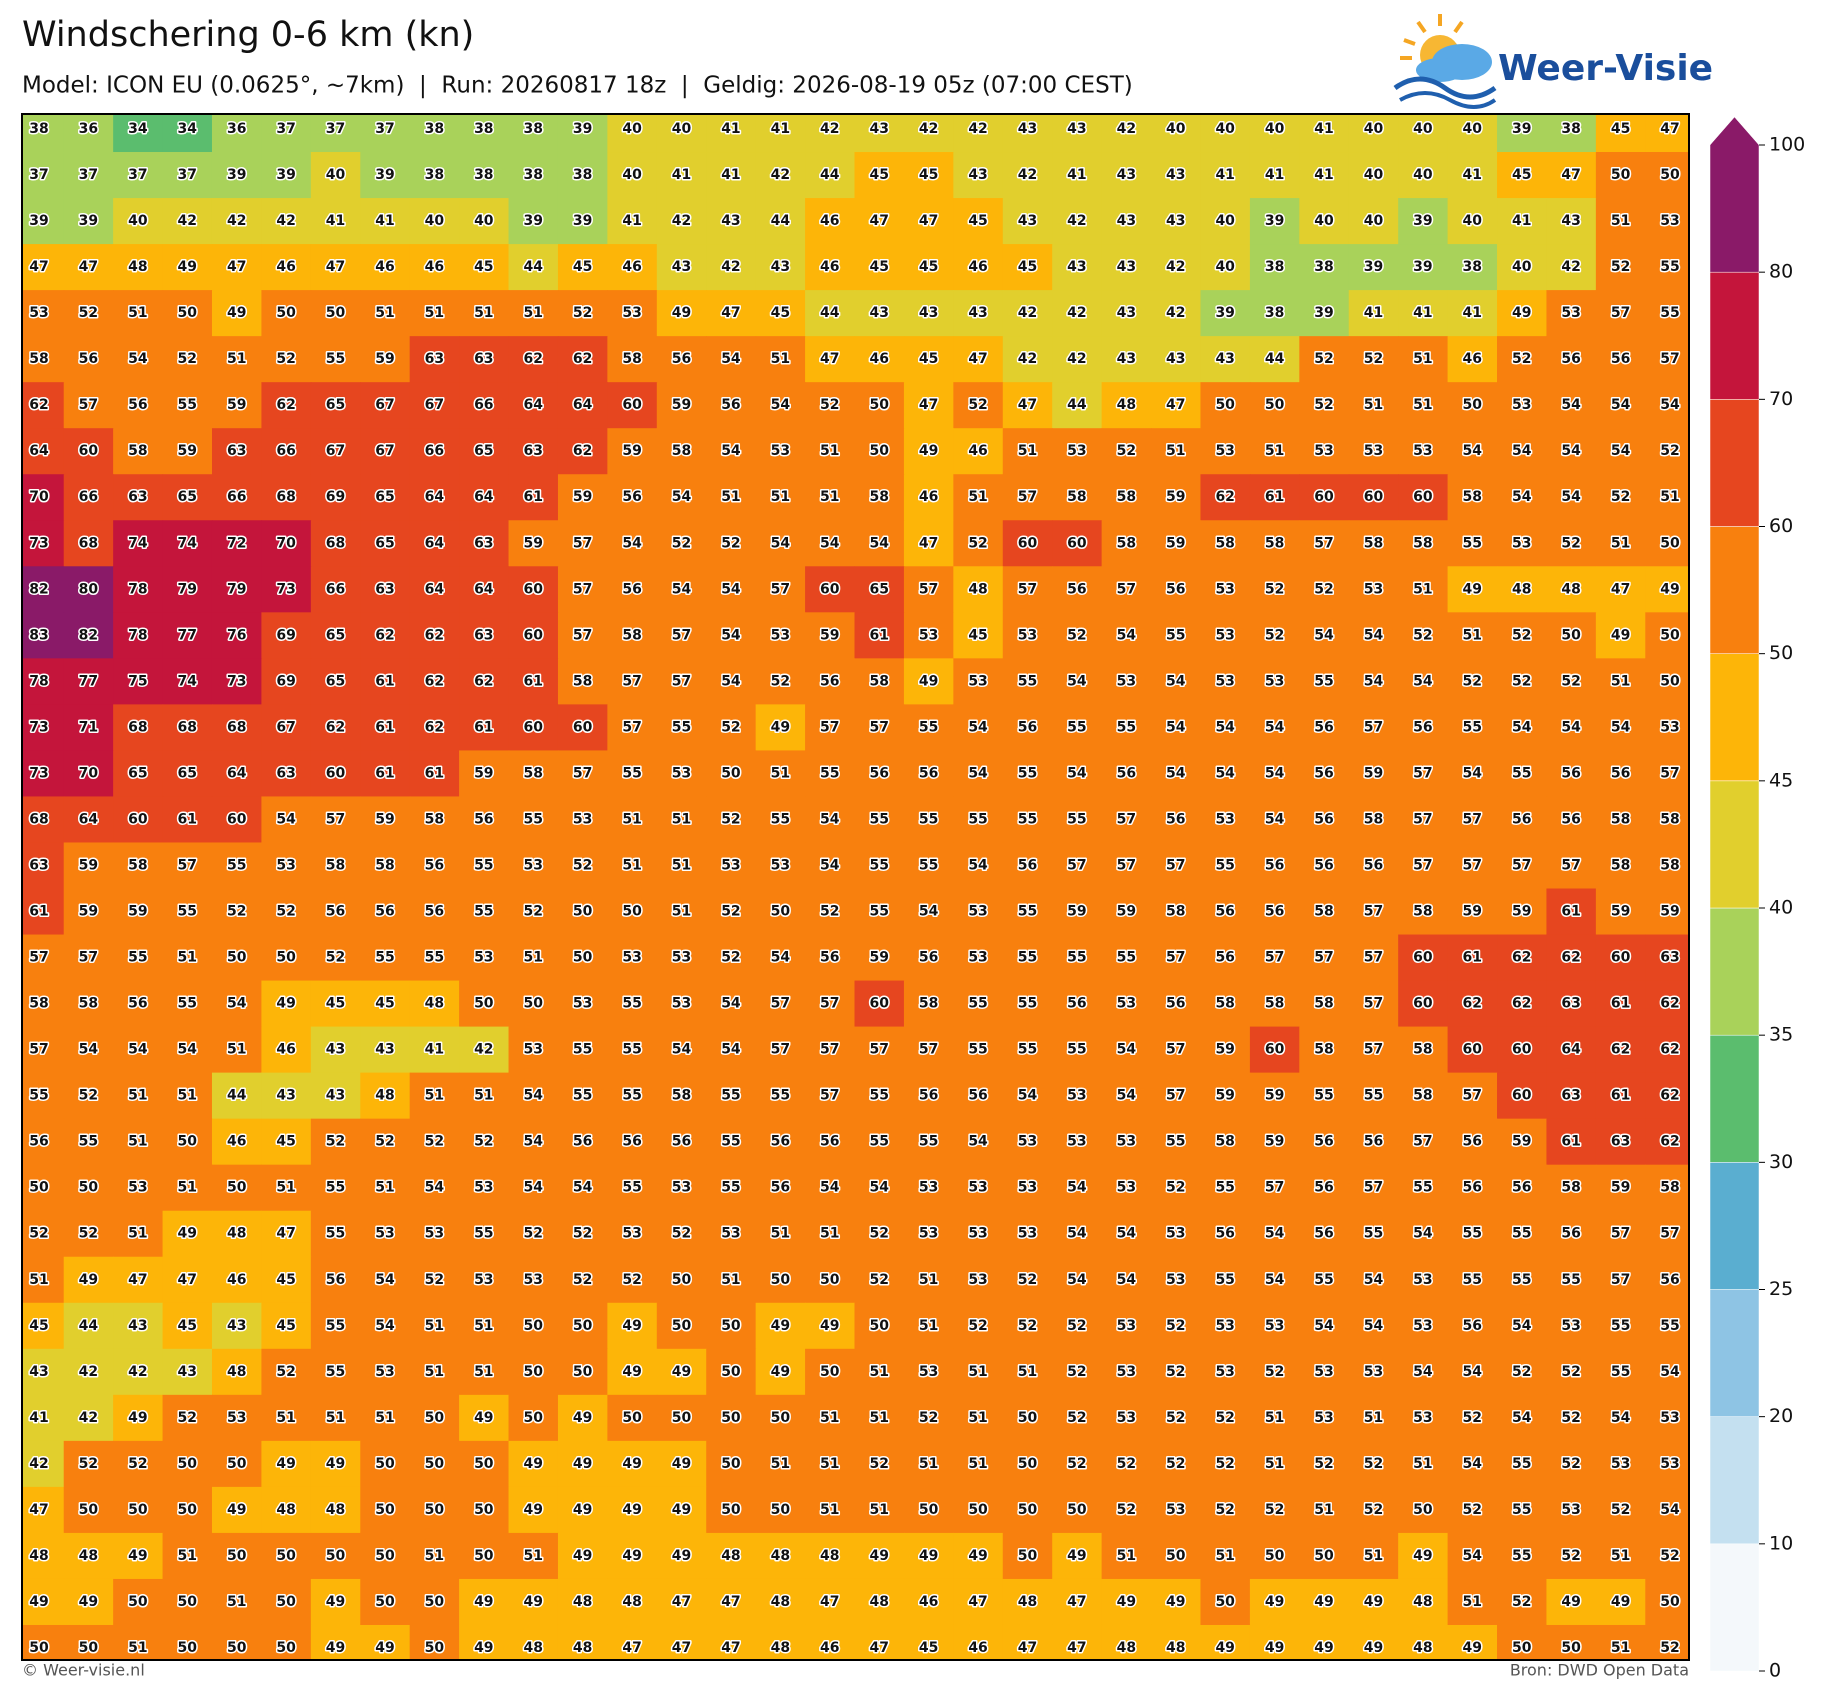  What do you see at coordinates (1781, 1162) in the screenshot?
I see `colorbar-tick-label: 30` at bounding box center [1781, 1162].